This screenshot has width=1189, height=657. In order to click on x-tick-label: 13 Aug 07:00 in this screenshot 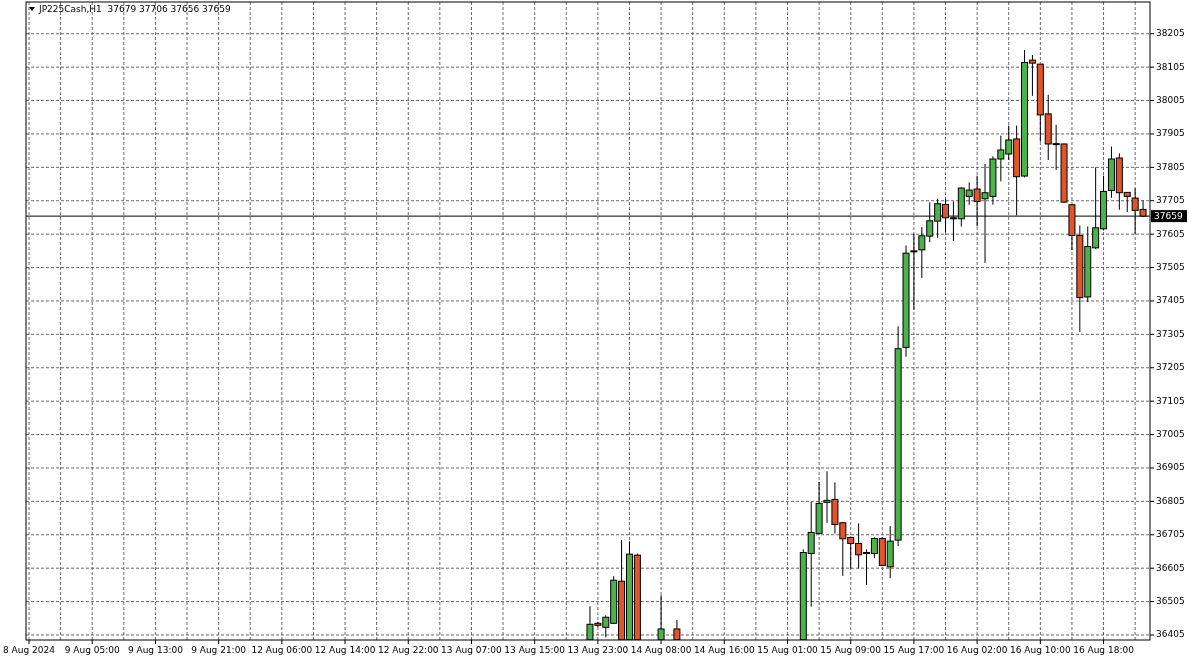, I will do `click(472, 650)`.